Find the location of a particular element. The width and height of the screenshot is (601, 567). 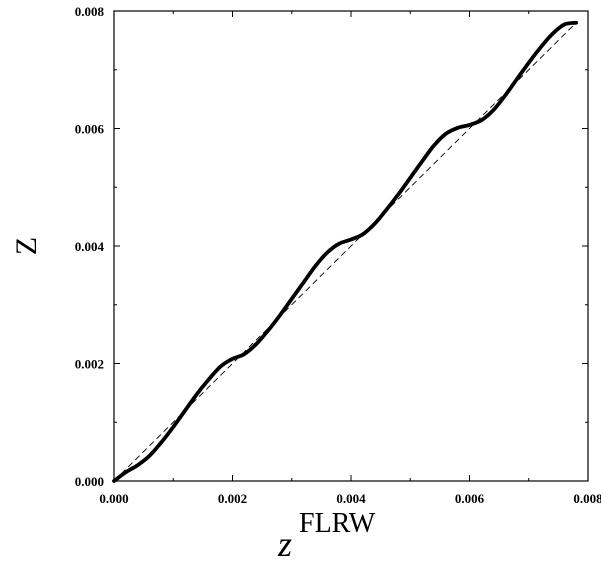

y-tick-label: 0.008 is located at coordinates (90, 11).